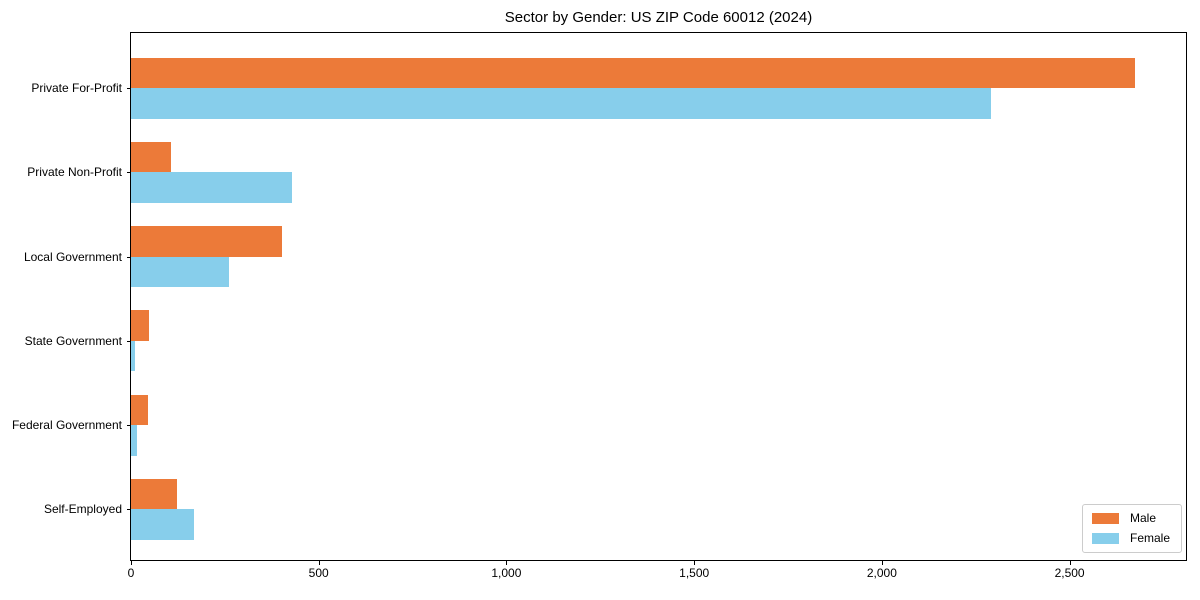  Describe the element at coordinates (881, 573) in the screenshot. I see `x-tick-label-2000: 2,000` at that location.